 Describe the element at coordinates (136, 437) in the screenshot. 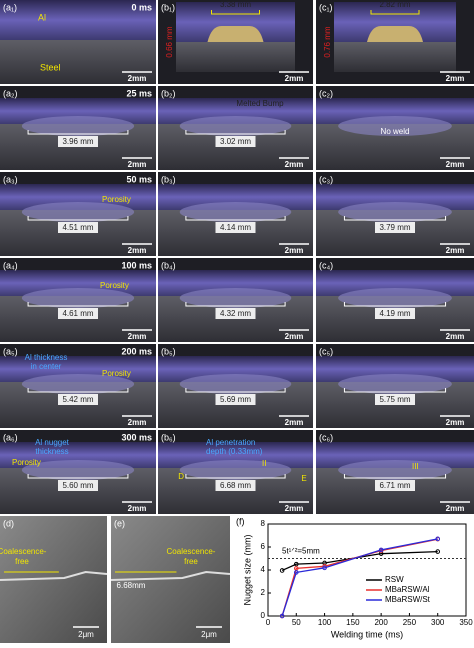

I see `time-label: 300 ms` at that location.